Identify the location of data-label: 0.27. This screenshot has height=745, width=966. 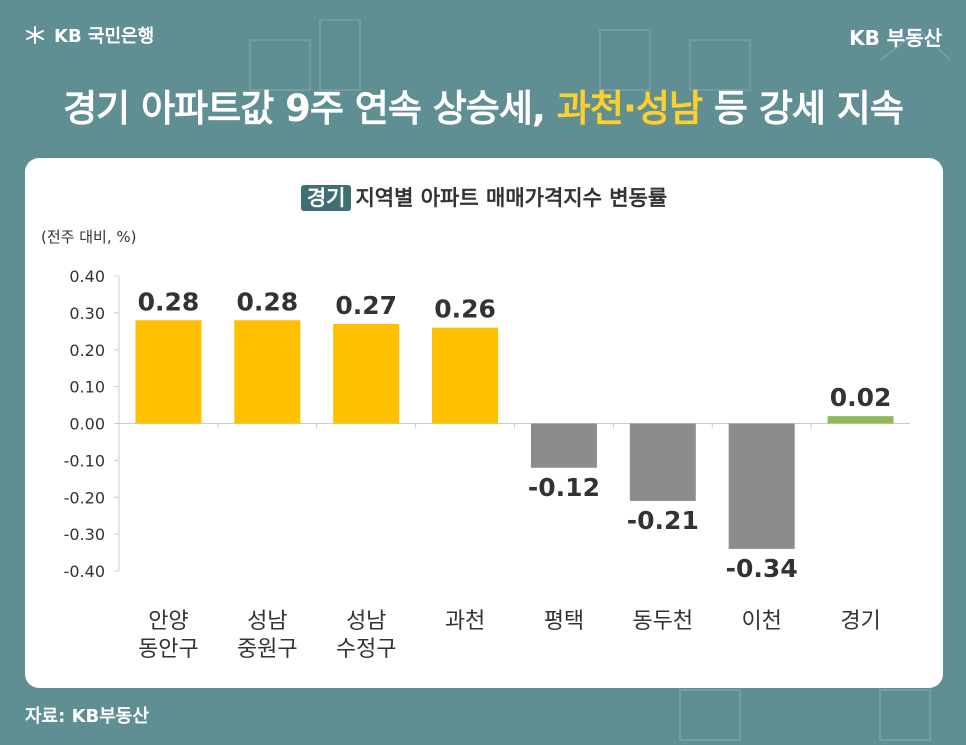
(366, 305).